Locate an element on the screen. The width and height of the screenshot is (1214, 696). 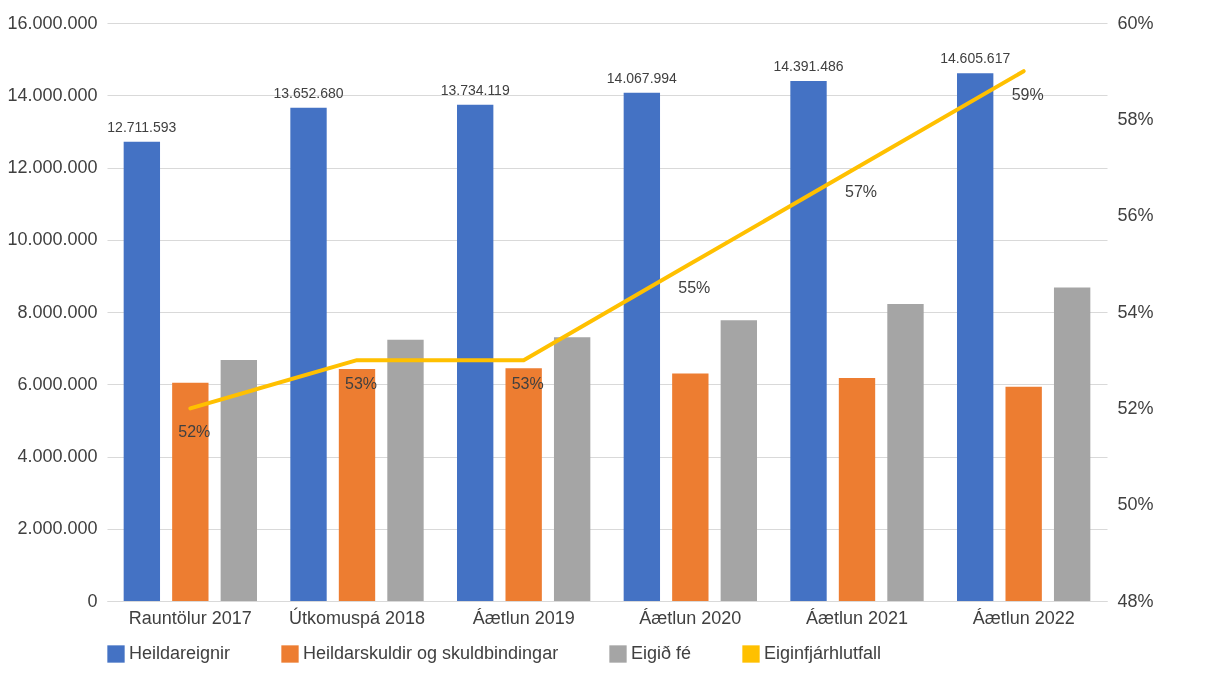
legend-label: Heildarskuldir og skuldbindingar is located at coordinates (431, 653).